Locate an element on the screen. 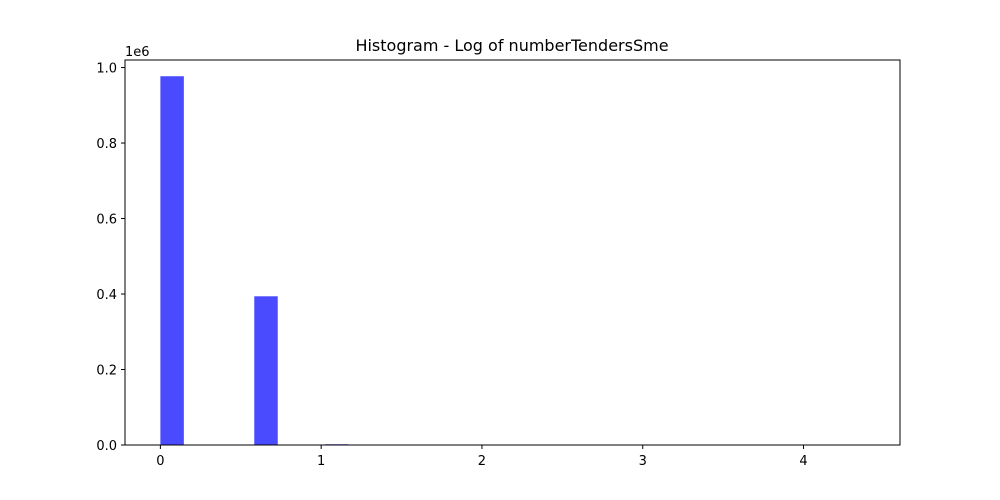  y-axis: 0.0 0.2 0.4 0.6 0.8 1.0 is located at coordinates (110, 258).